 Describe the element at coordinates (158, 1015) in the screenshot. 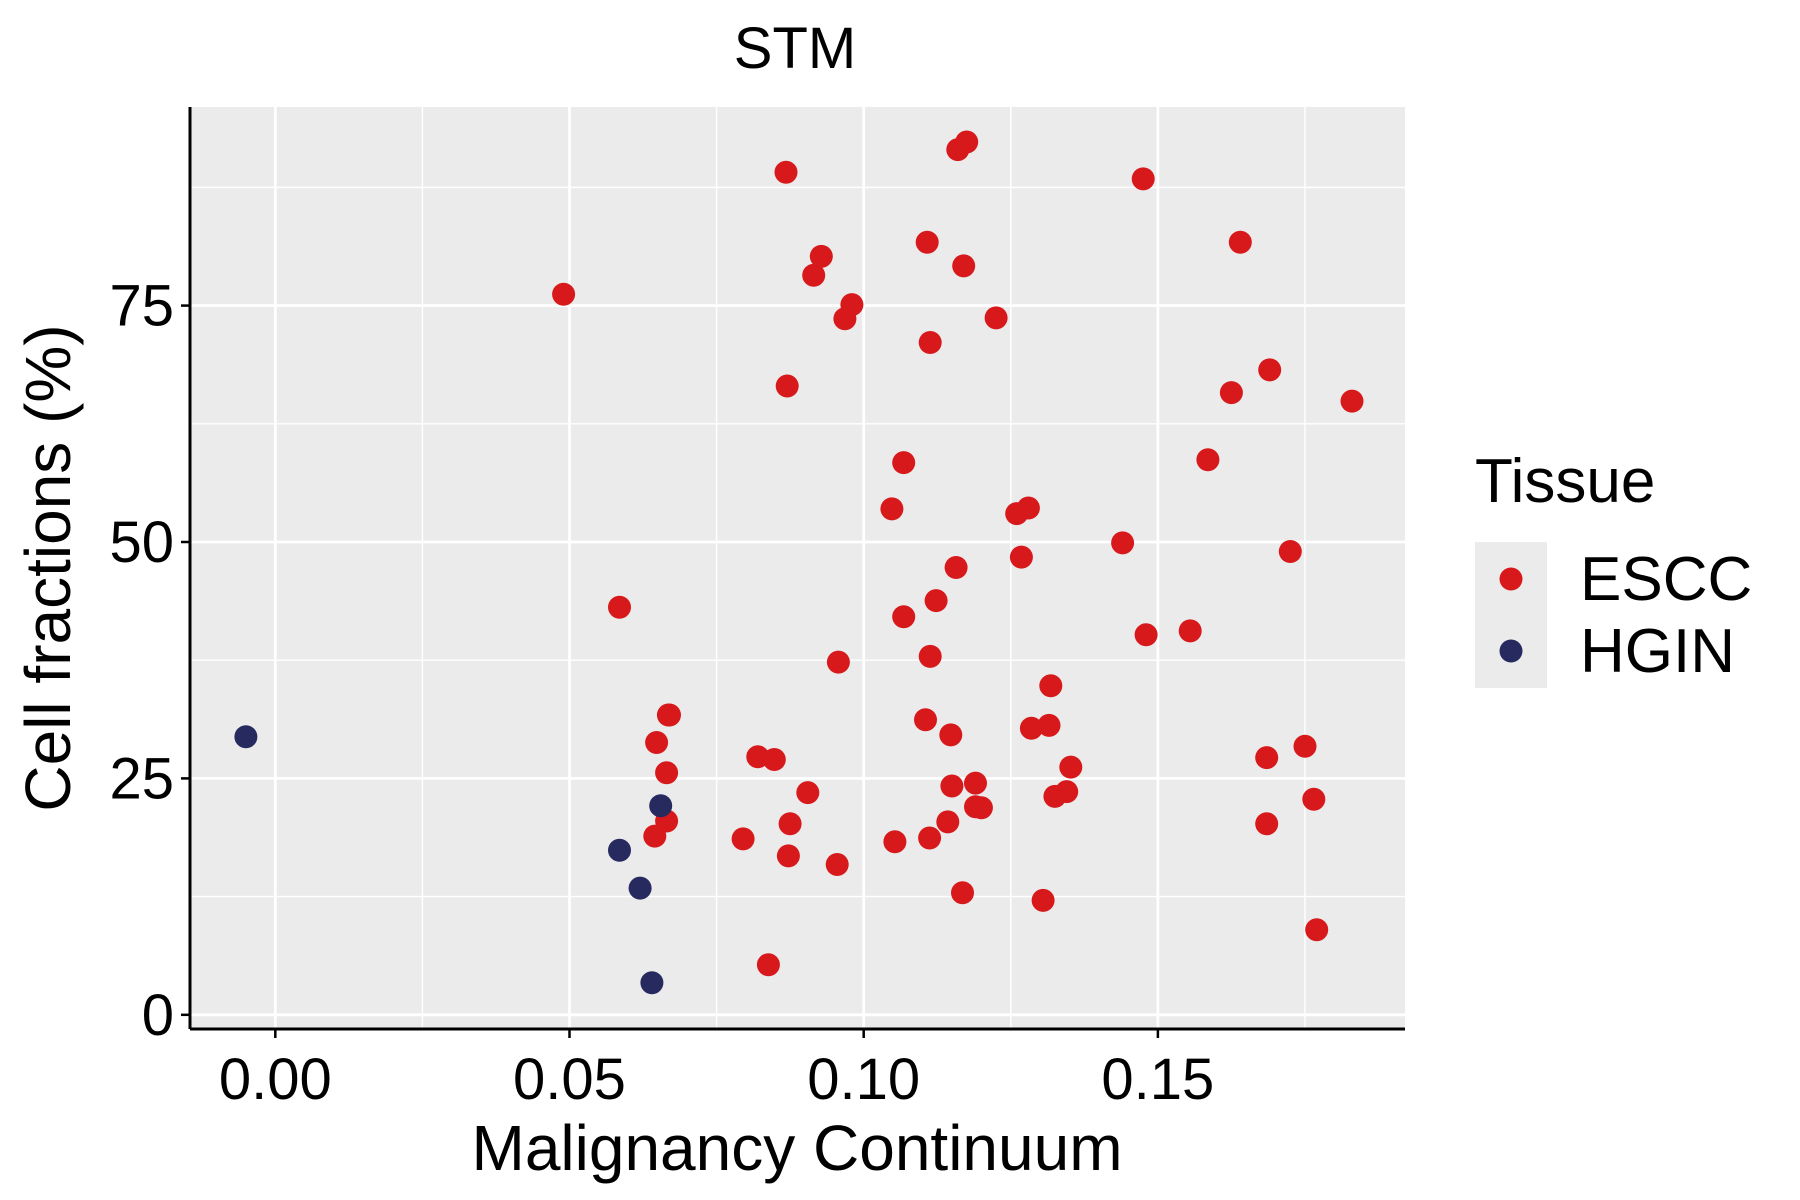

I see `y-tick-label: 0` at that location.